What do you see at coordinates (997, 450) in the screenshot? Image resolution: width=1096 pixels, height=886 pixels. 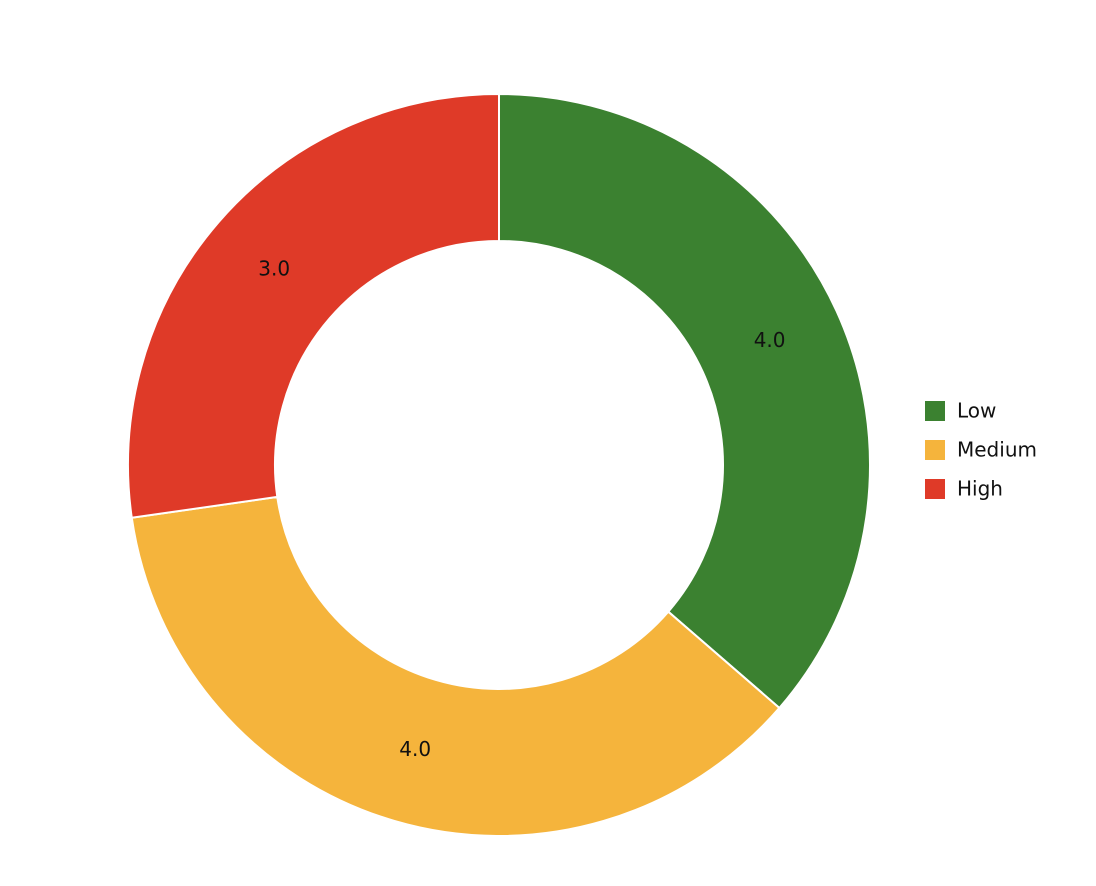 I see `legend-label: Medium` at bounding box center [997, 450].